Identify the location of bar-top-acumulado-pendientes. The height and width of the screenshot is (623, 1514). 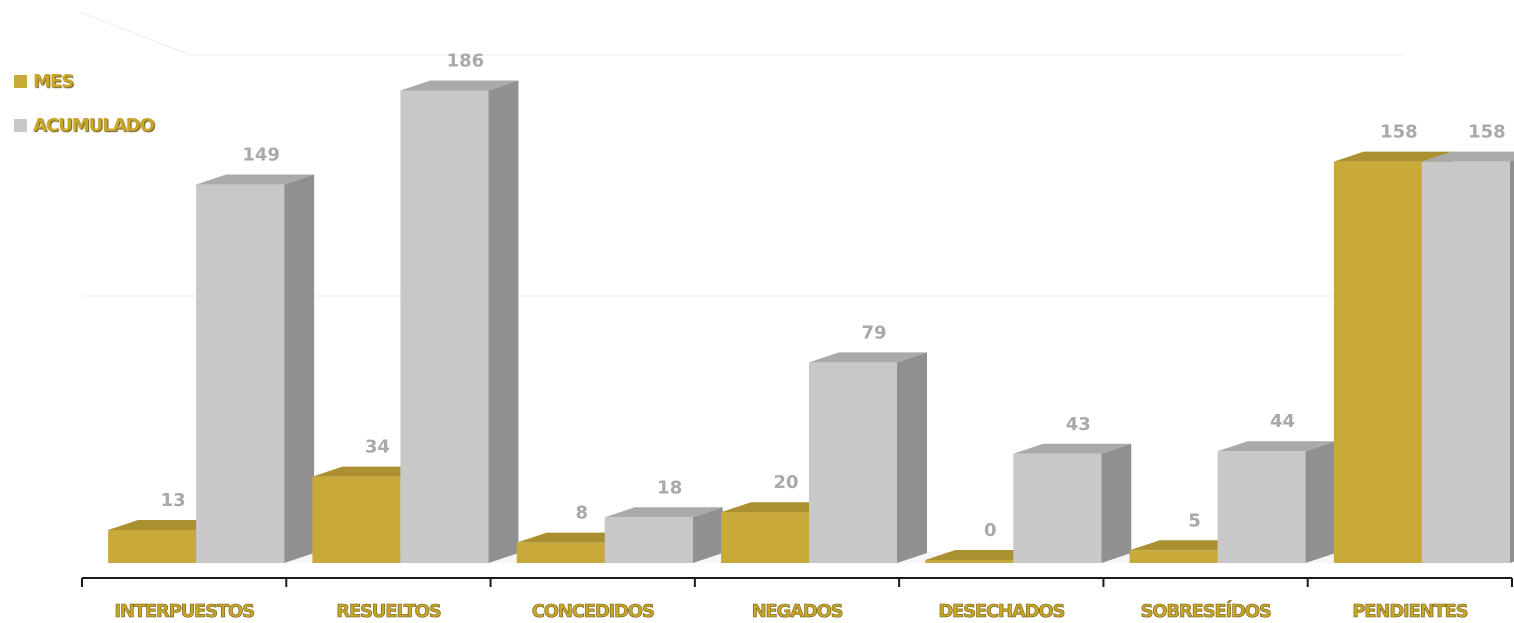
(1467, 156).